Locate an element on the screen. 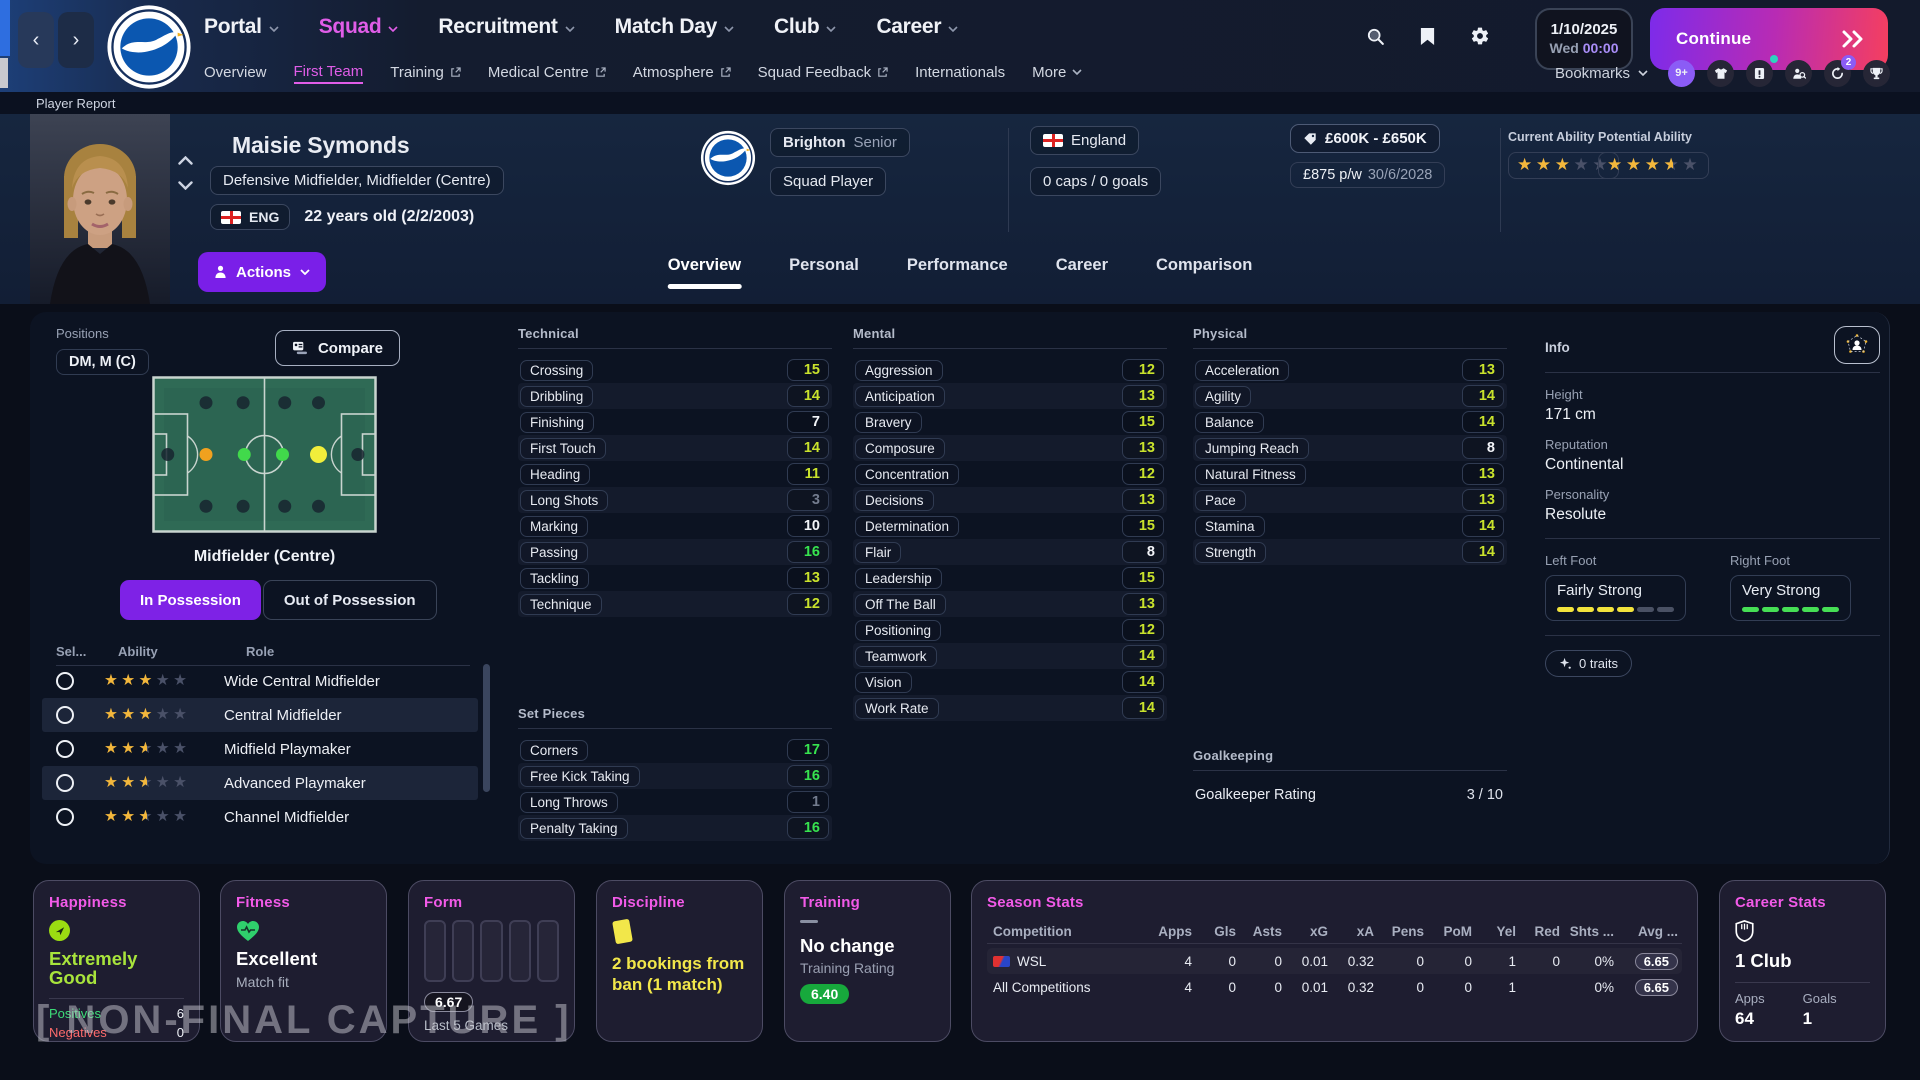 Image resolution: width=1920 pixels, height=1080 pixels. actions-button: Actions is located at coordinates (262, 272).